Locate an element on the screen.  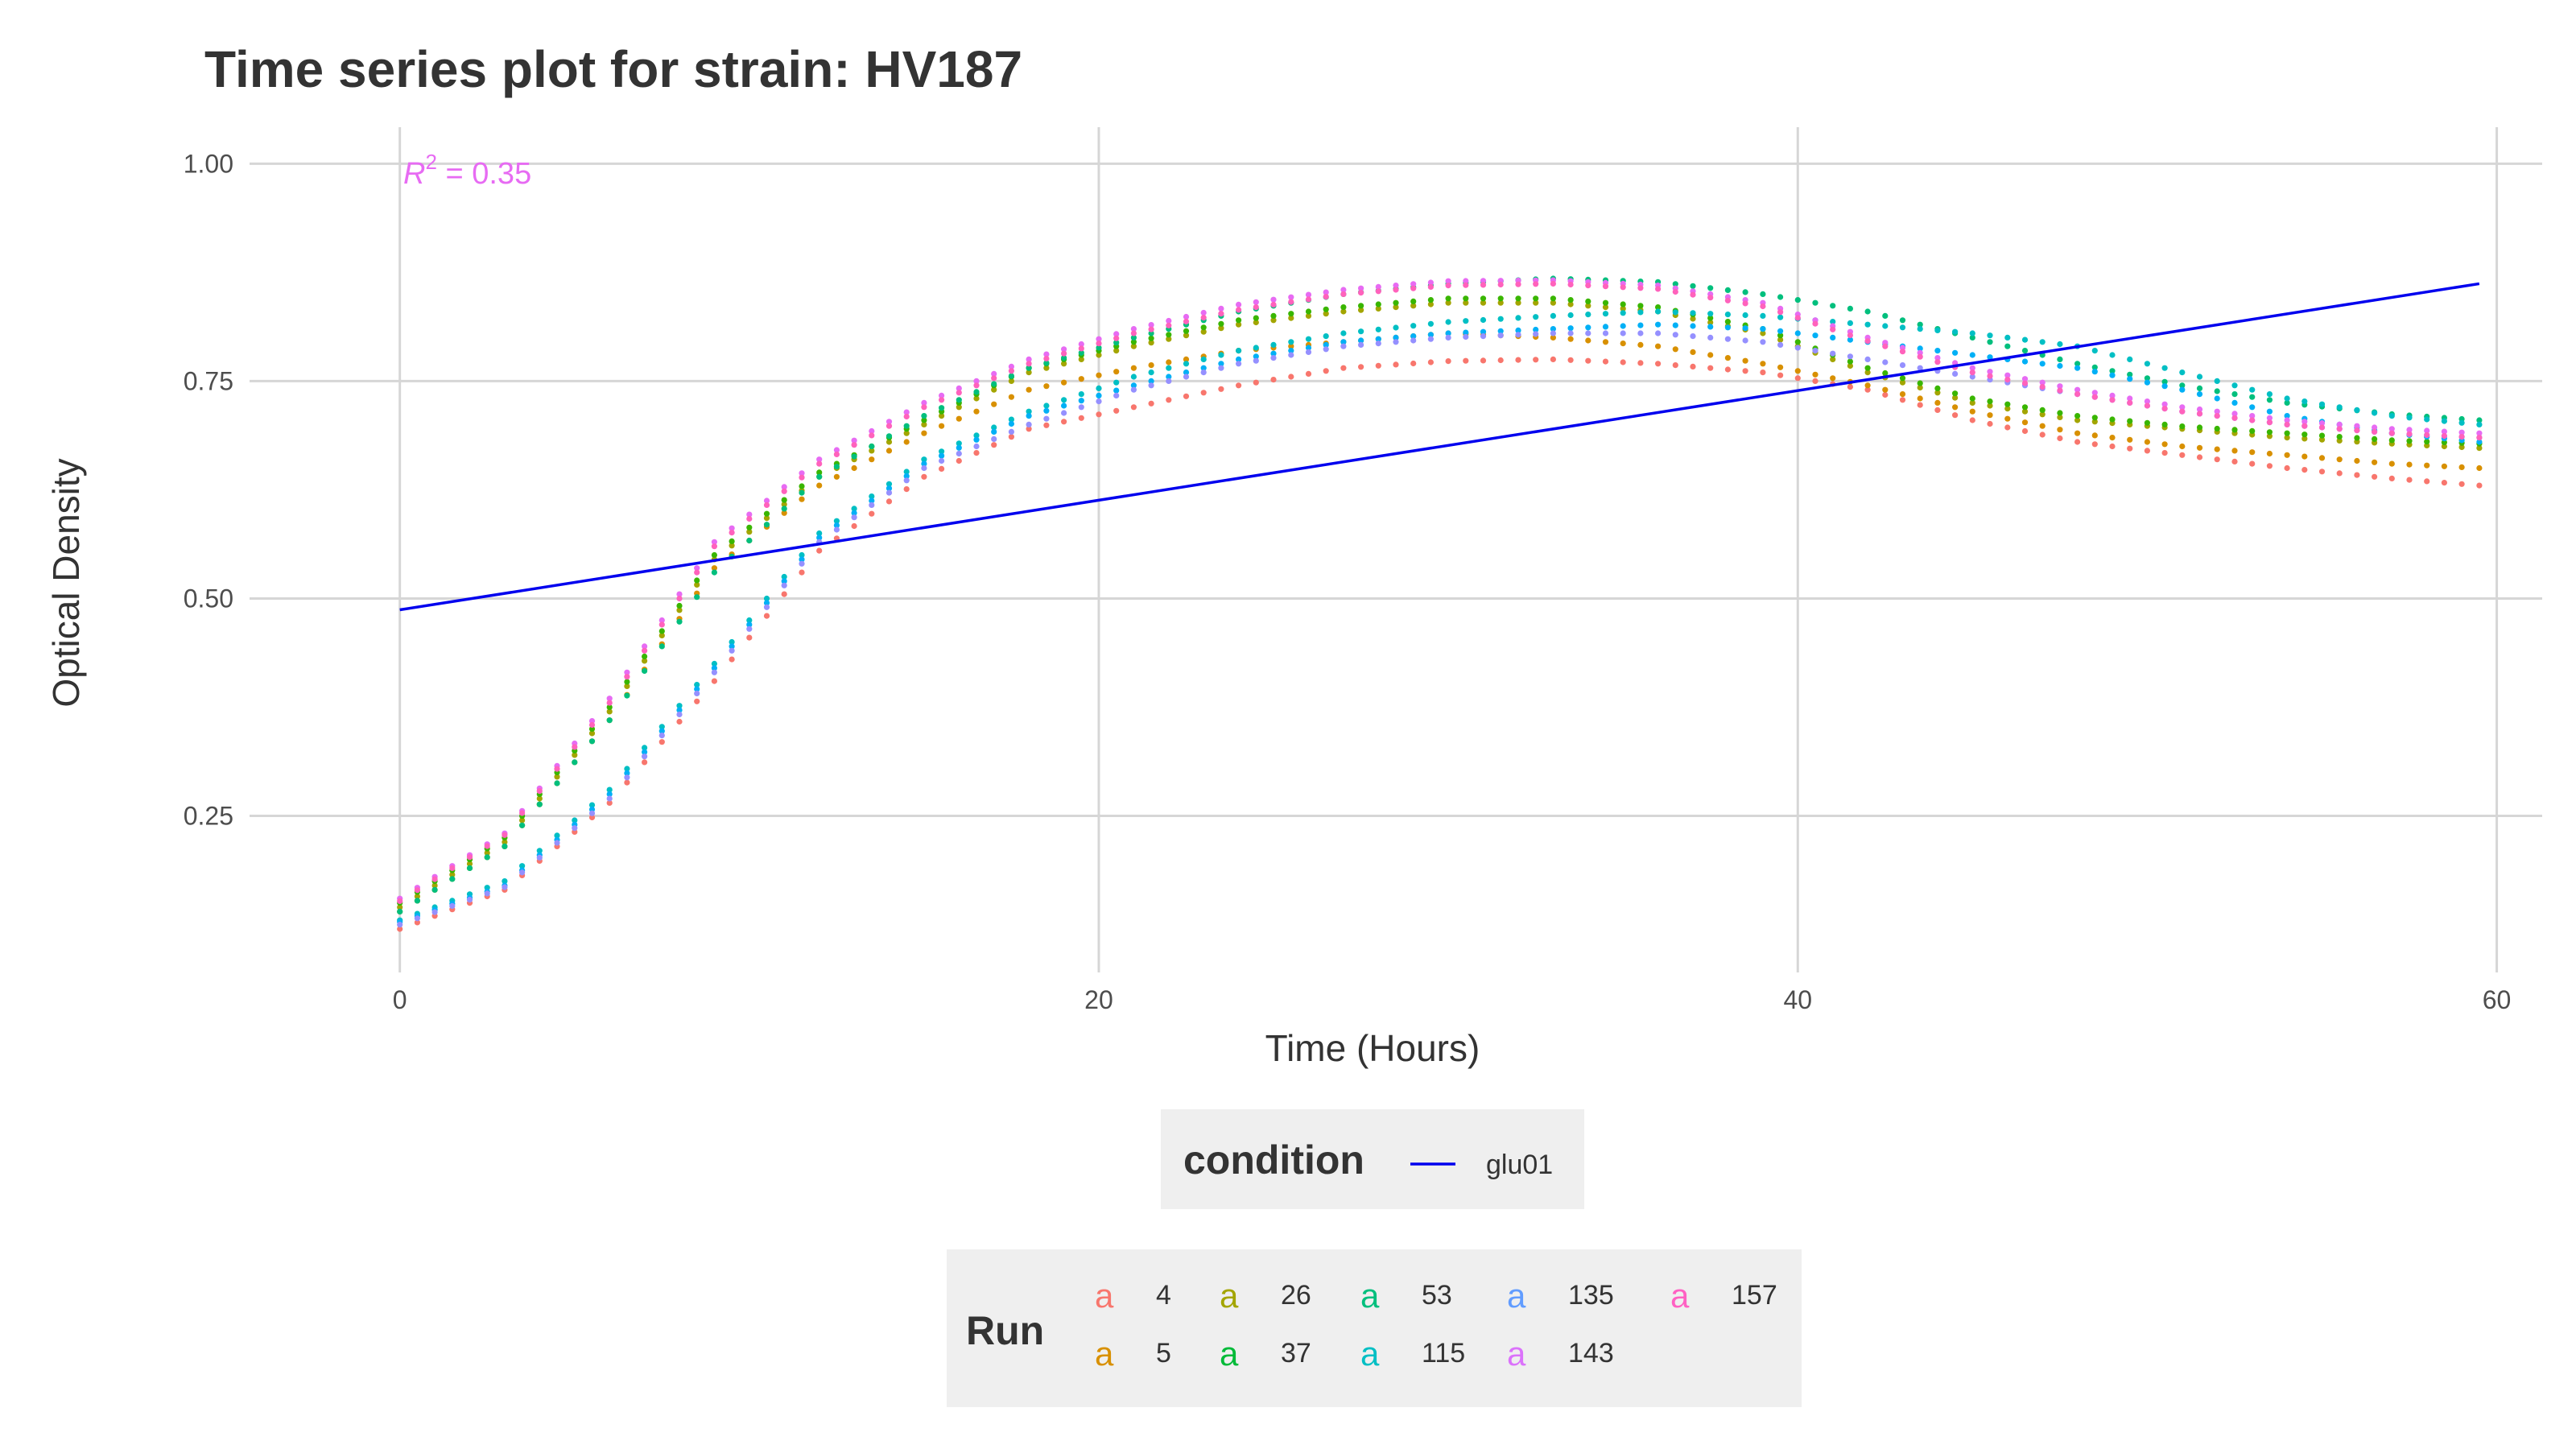
x-tick-label: 20 is located at coordinates (1098, 999).